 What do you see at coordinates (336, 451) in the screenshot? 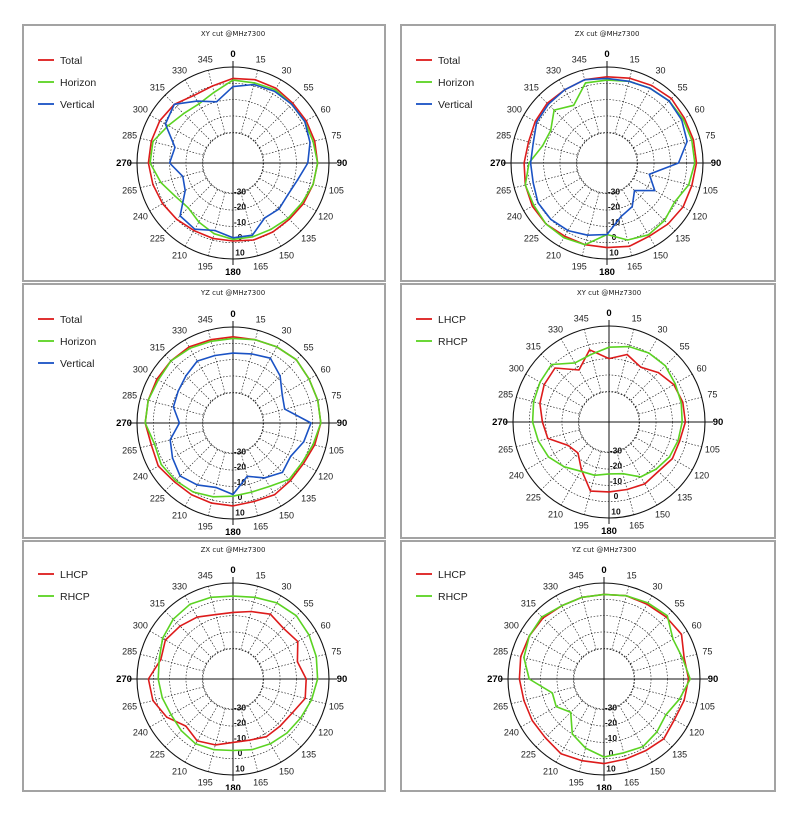
I see `angle-tick-label: 105` at bounding box center [336, 451].